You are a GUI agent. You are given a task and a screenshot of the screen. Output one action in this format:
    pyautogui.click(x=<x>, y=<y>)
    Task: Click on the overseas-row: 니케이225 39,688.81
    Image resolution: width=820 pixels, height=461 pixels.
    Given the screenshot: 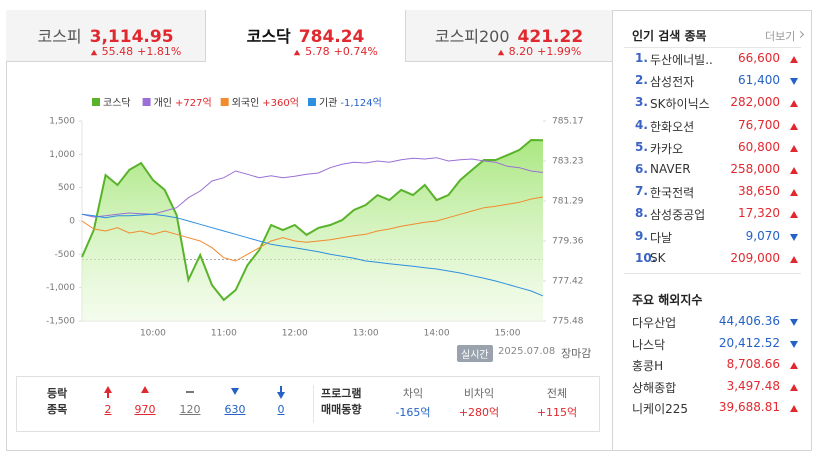 What is the action you would take?
    pyautogui.click(x=720, y=409)
    